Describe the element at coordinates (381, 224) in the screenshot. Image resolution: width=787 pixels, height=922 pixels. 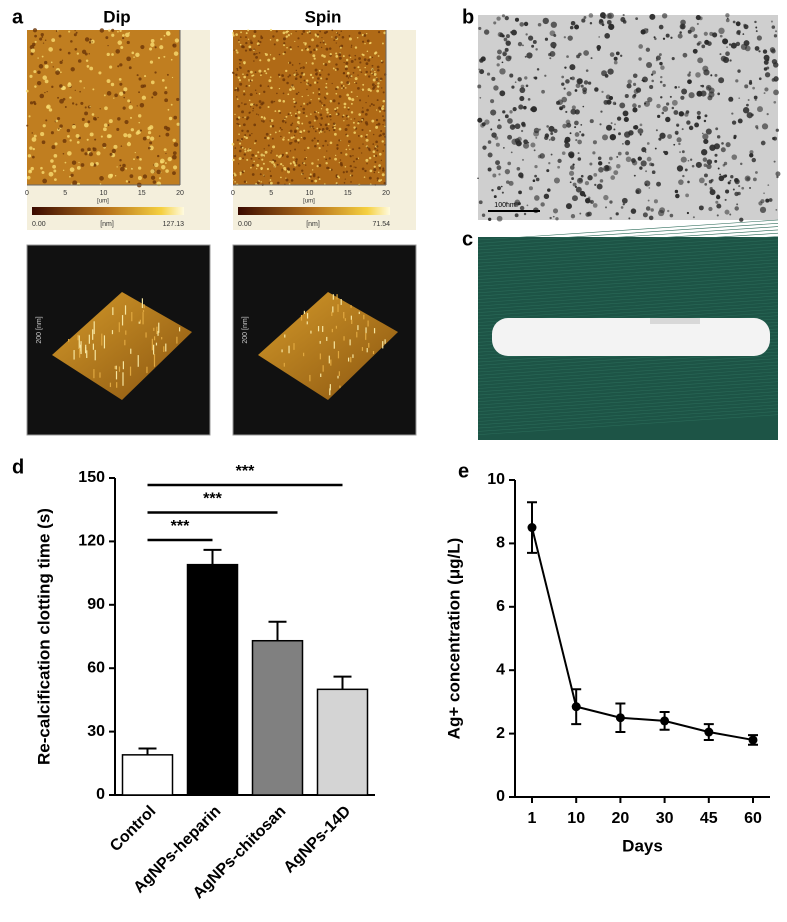
I see `colorbar-max: 71.54` at that location.